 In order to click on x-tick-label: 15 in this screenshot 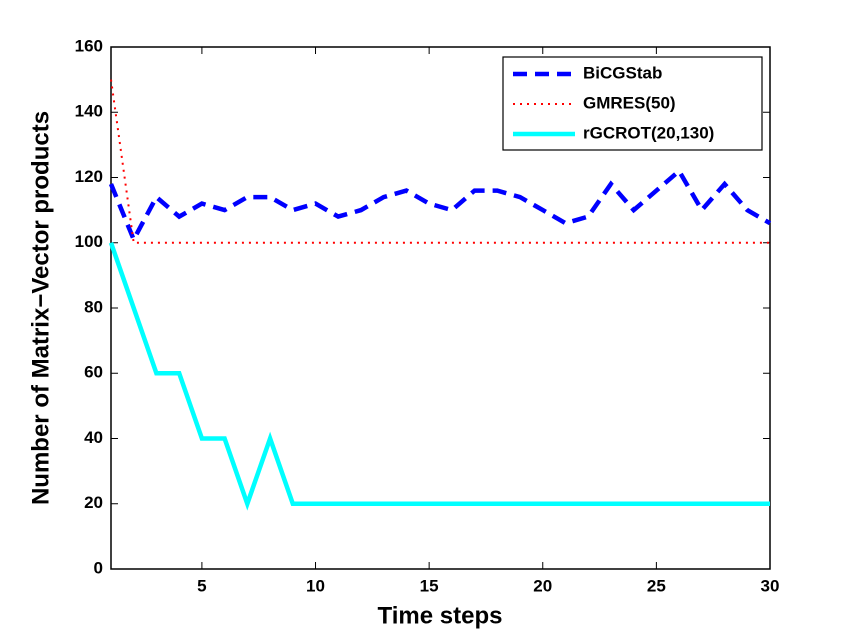, I will do `click(429, 585)`.